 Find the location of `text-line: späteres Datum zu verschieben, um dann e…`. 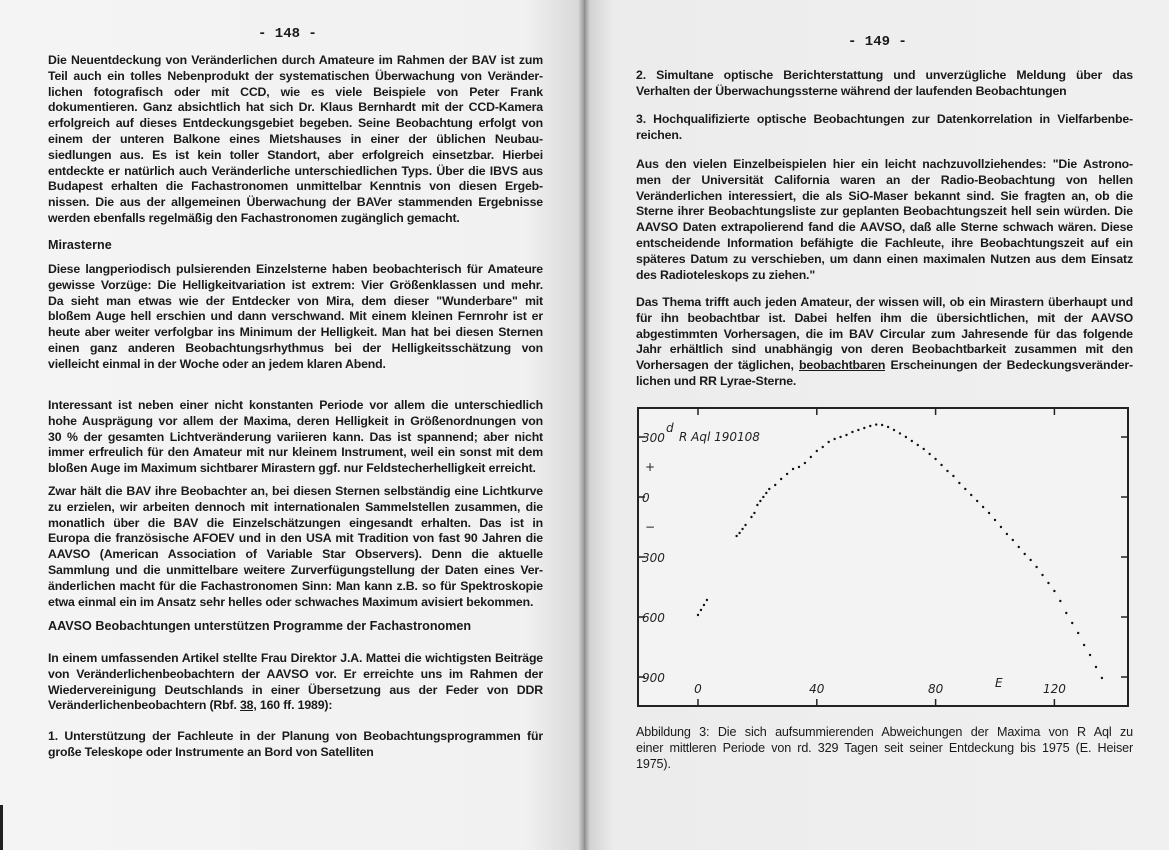

text-line: späteres Datum zu verschieben, um dann e… is located at coordinates (884, 258).